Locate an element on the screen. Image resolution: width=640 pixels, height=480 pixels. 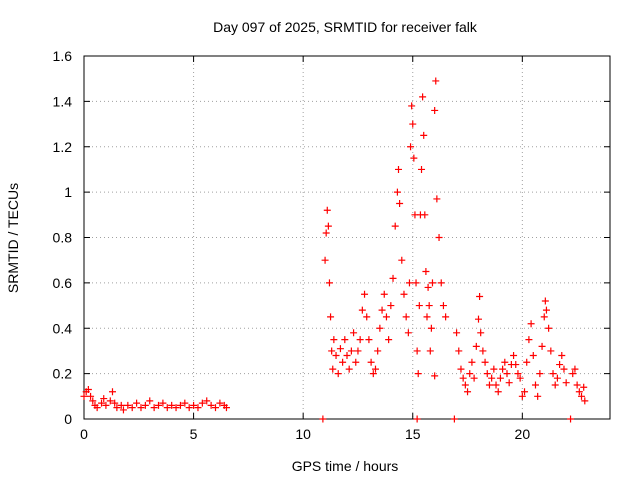
x-tick-labels: 0 5 10 15 20 is located at coordinates (305, 434).